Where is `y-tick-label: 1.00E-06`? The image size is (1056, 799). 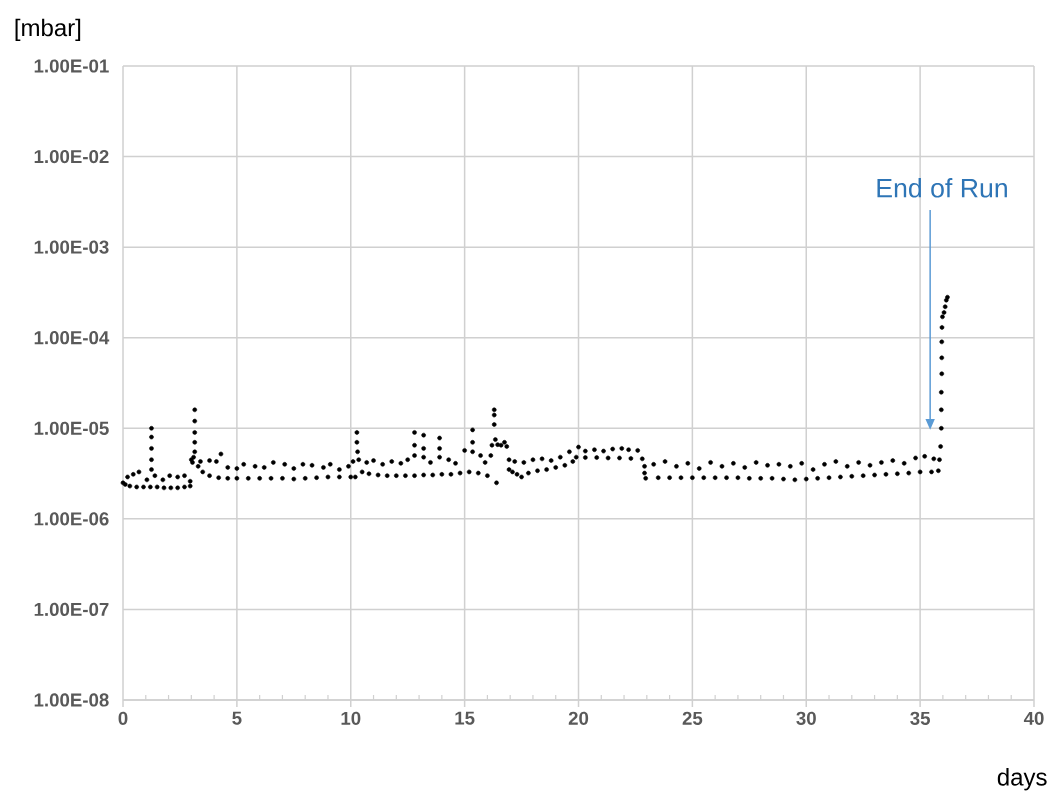
y-tick-label: 1.00E-06 is located at coordinates (71, 519).